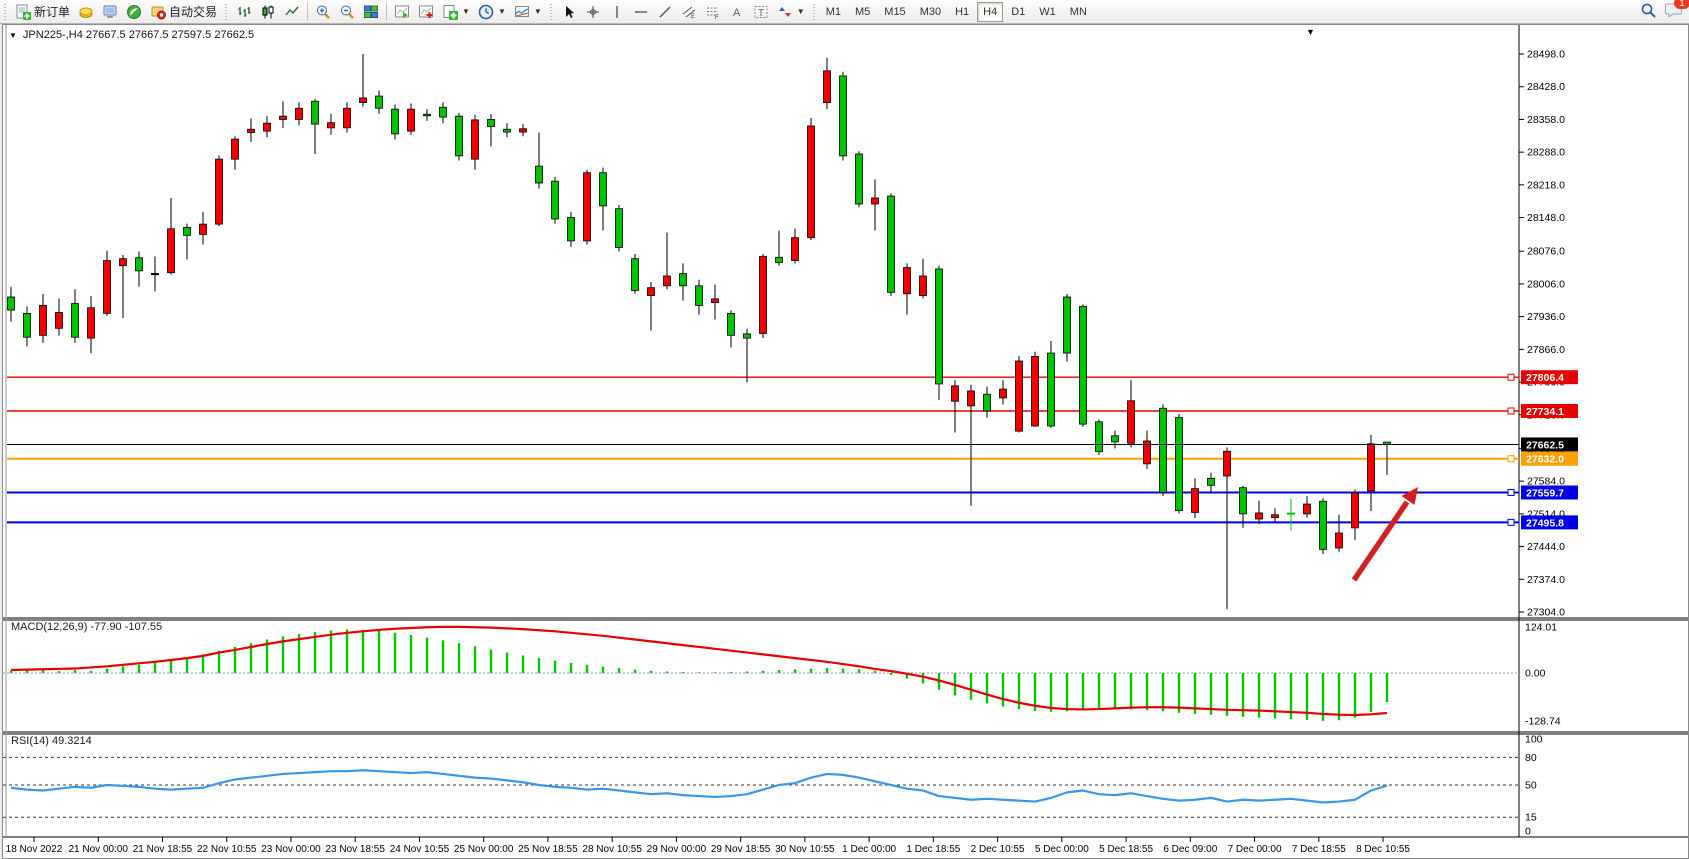 The height and width of the screenshot is (859, 1689). Describe the element at coordinates (244, 12) in the screenshot. I see `bar-chart-button` at that location.